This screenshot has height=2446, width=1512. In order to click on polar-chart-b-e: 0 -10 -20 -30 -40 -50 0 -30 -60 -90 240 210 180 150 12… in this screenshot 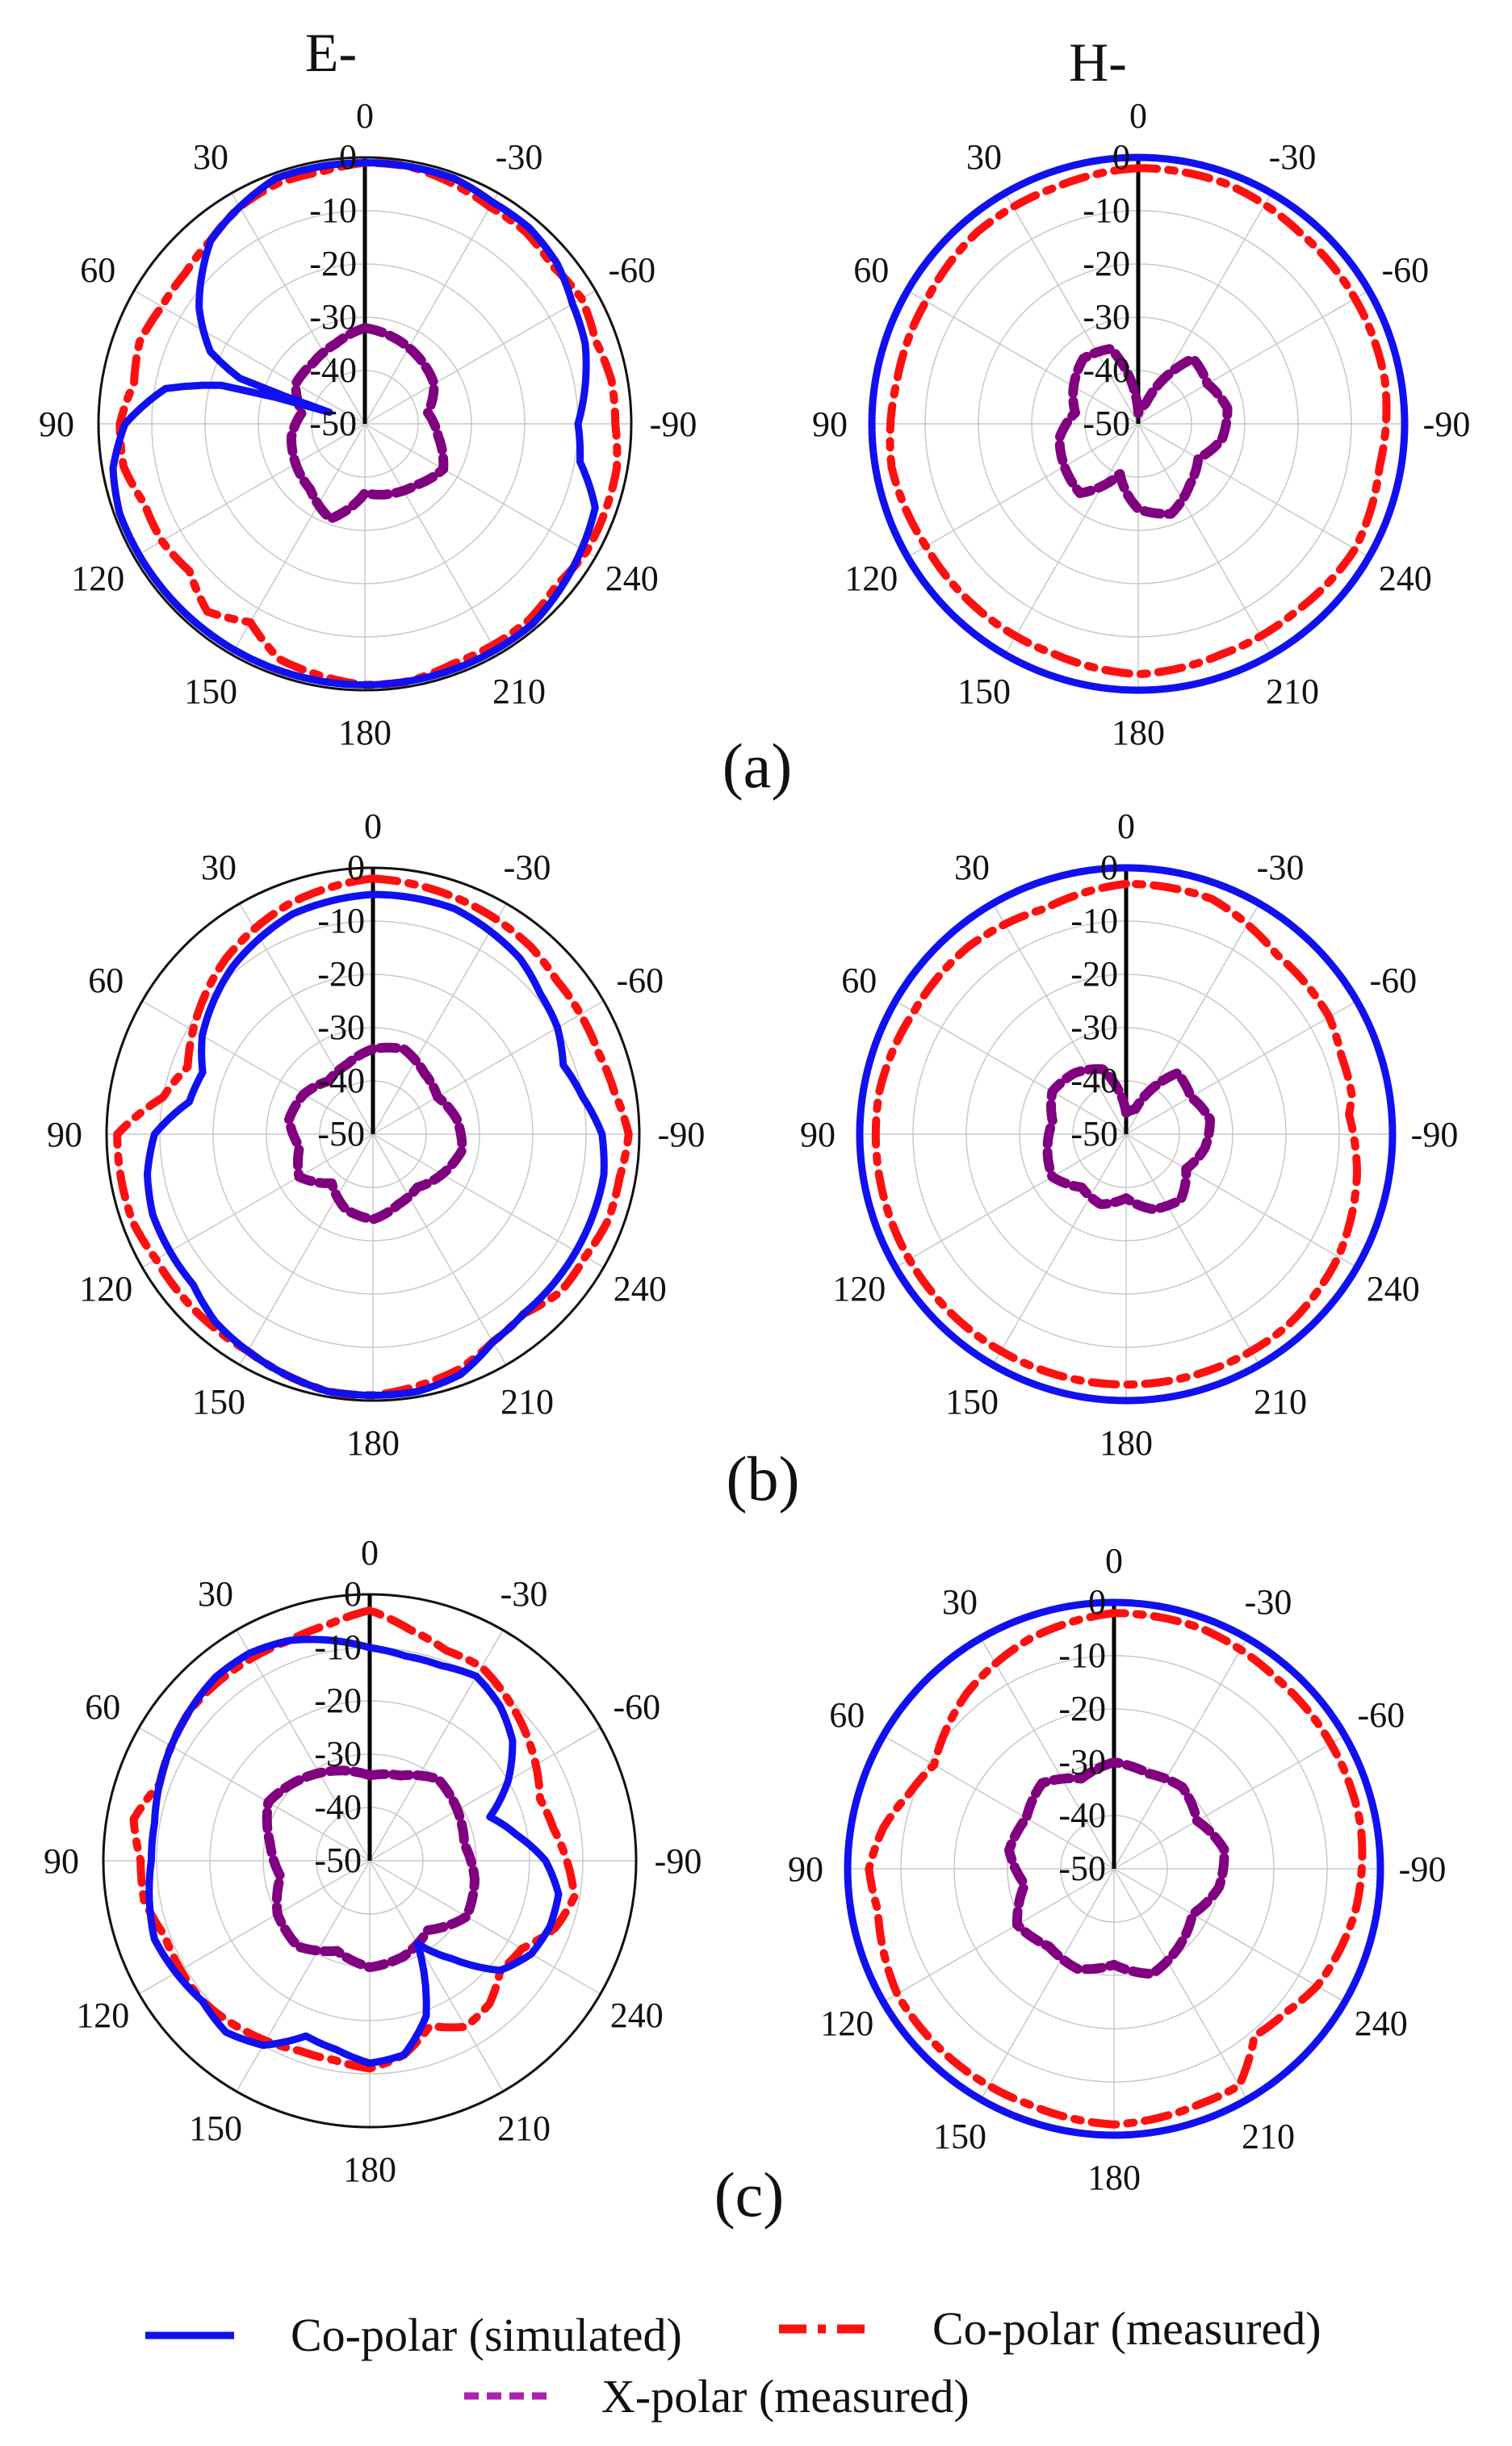, I will do `click(376, 1134)`.